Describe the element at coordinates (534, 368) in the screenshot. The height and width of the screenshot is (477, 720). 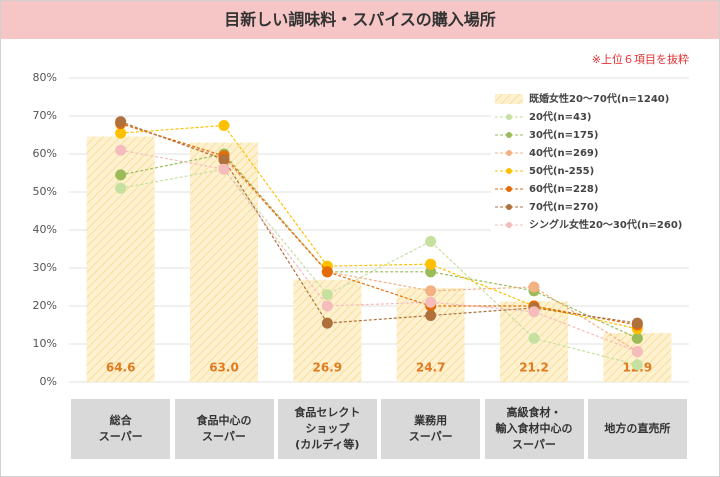
I see `value-label: 21.2` at that location.